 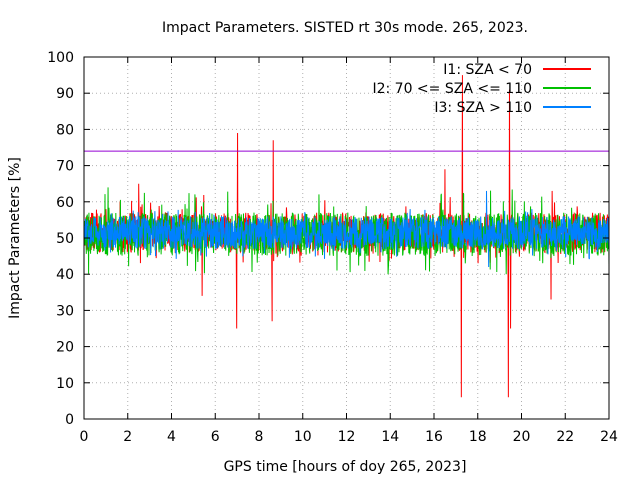 What do you see at coordinates (522, 437) in the screenshot?
I see `x-tick-label: 20` at bounding box center [522, 437].